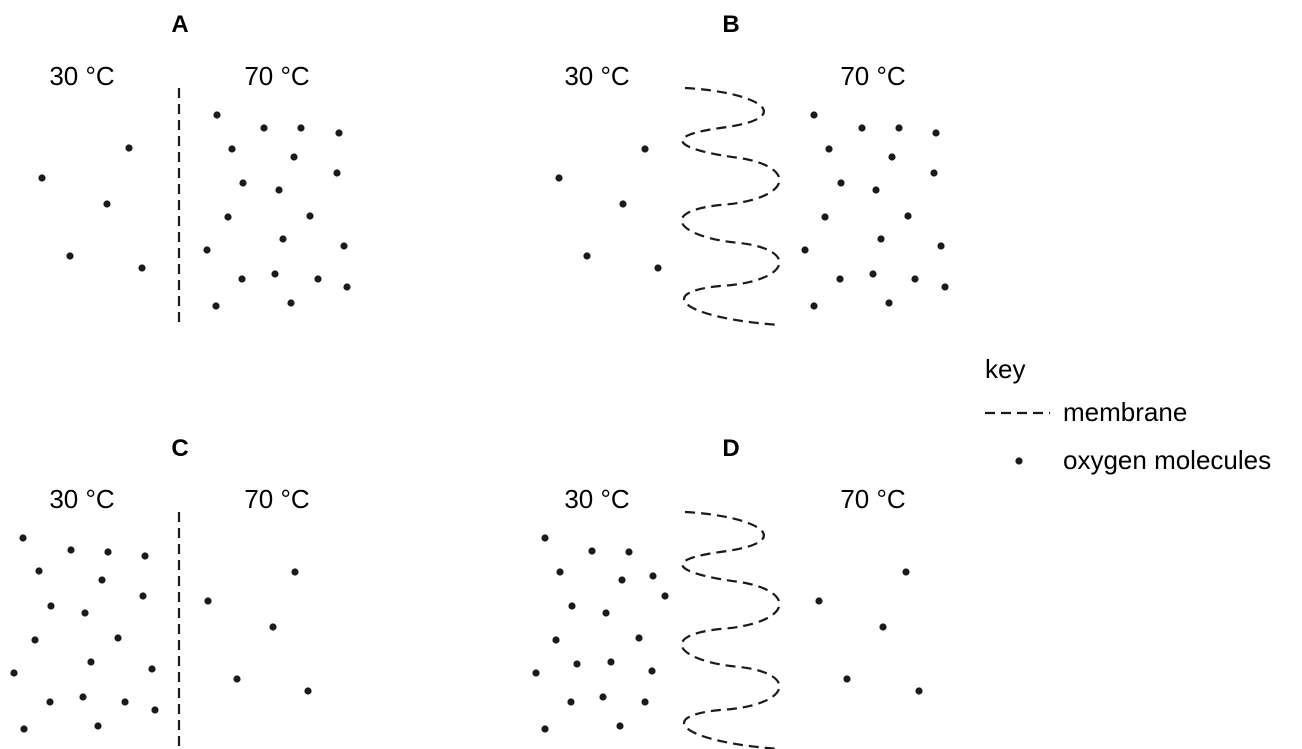 Image resolution: width=1302 pixels, height=749 pixels. What do you see at coordinates (730, 448) in the screenshot?
I see `panel-label-d: D` at bounding box center [730, 448].